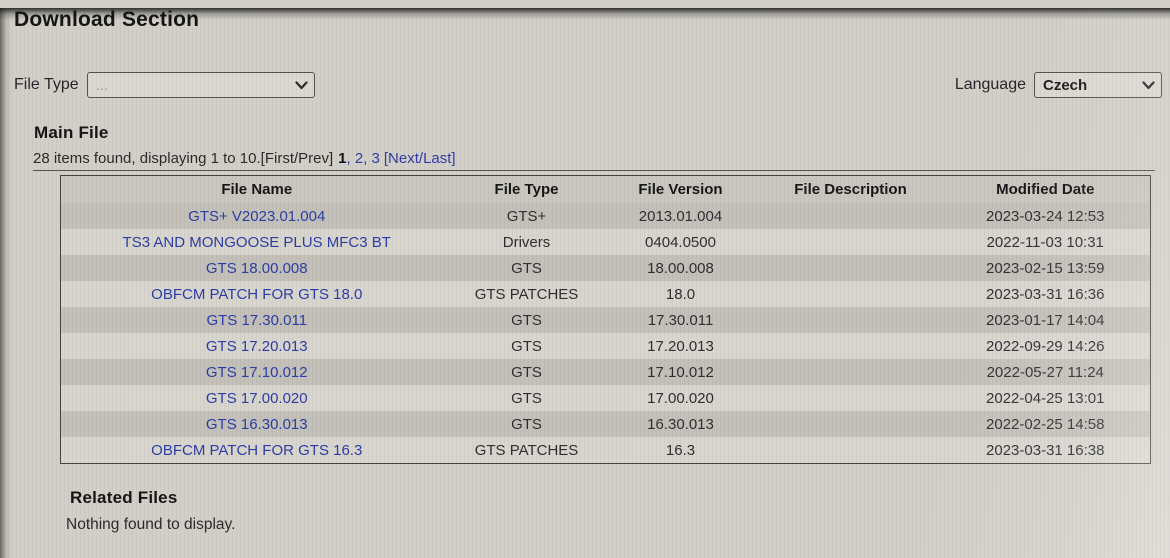 This screenshot has width=1170, height=558. What do you see at coordinates (1045, 372) in the screenshot?
I see `modified-date-cell: 2022-05-27 11:24` at bounding box center [1045, 372].